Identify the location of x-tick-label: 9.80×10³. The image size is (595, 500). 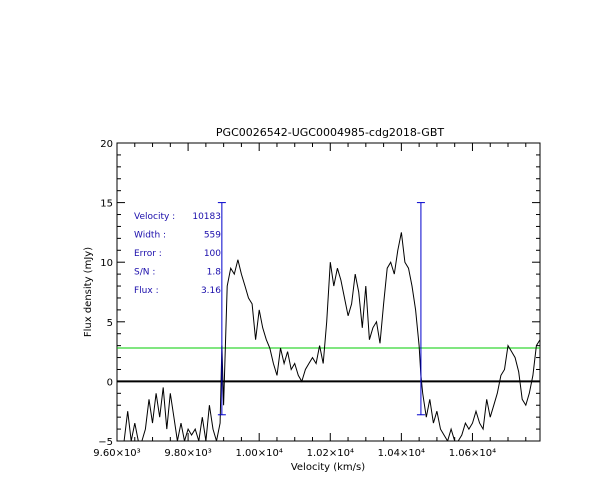
(187, 453).